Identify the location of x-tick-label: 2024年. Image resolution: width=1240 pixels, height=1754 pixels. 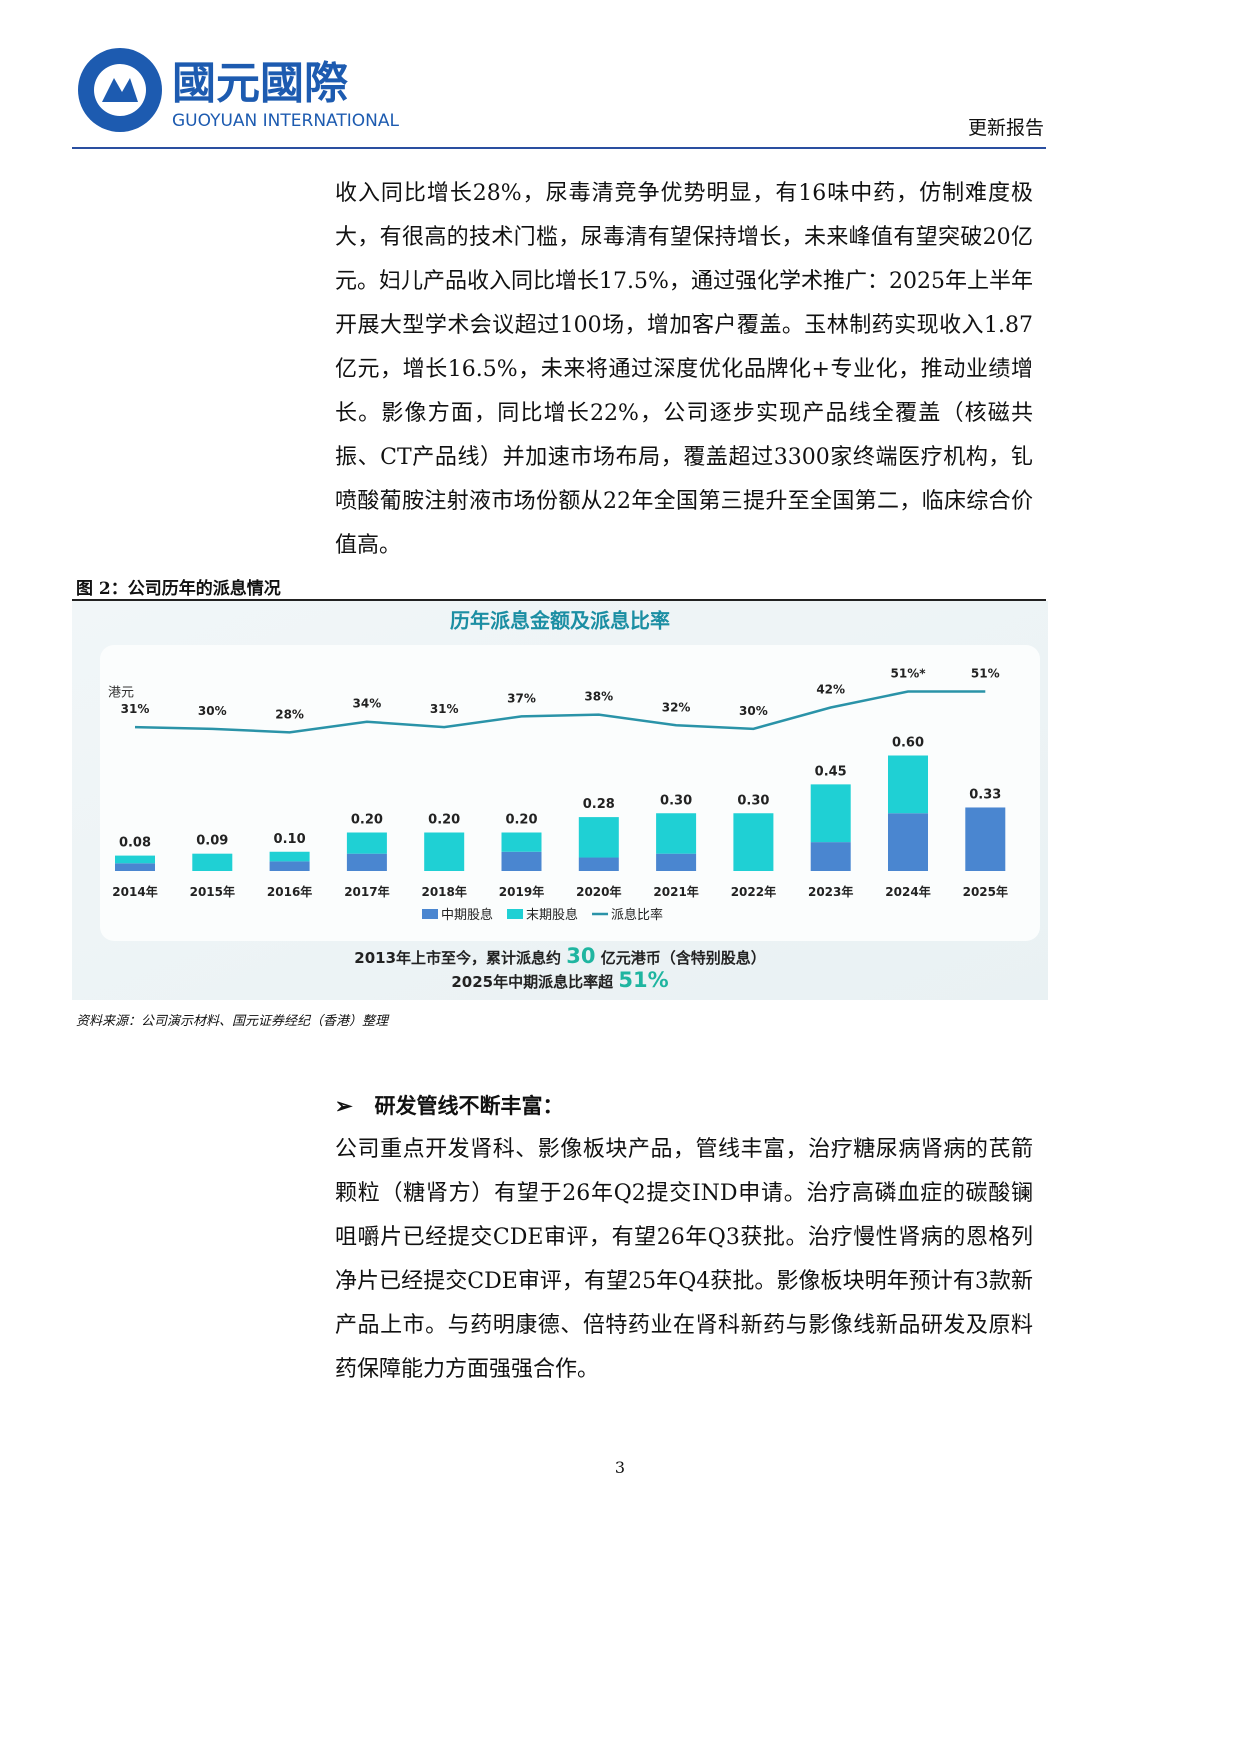
(907, 891).